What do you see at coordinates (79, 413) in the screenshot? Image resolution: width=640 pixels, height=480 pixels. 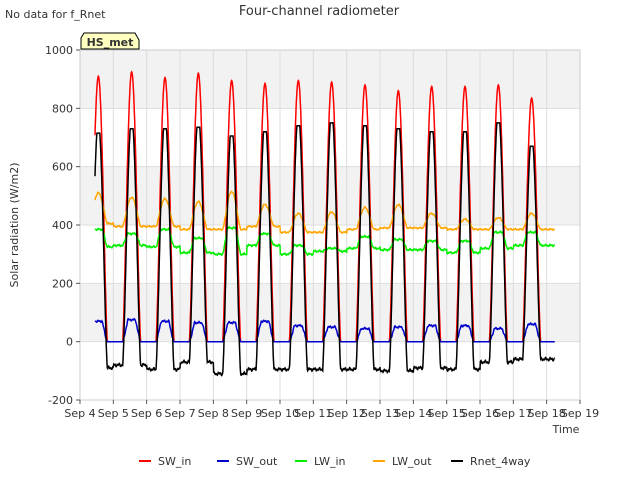 I see `x-tick-label: Sep 4` at bounding box center [79, 413].